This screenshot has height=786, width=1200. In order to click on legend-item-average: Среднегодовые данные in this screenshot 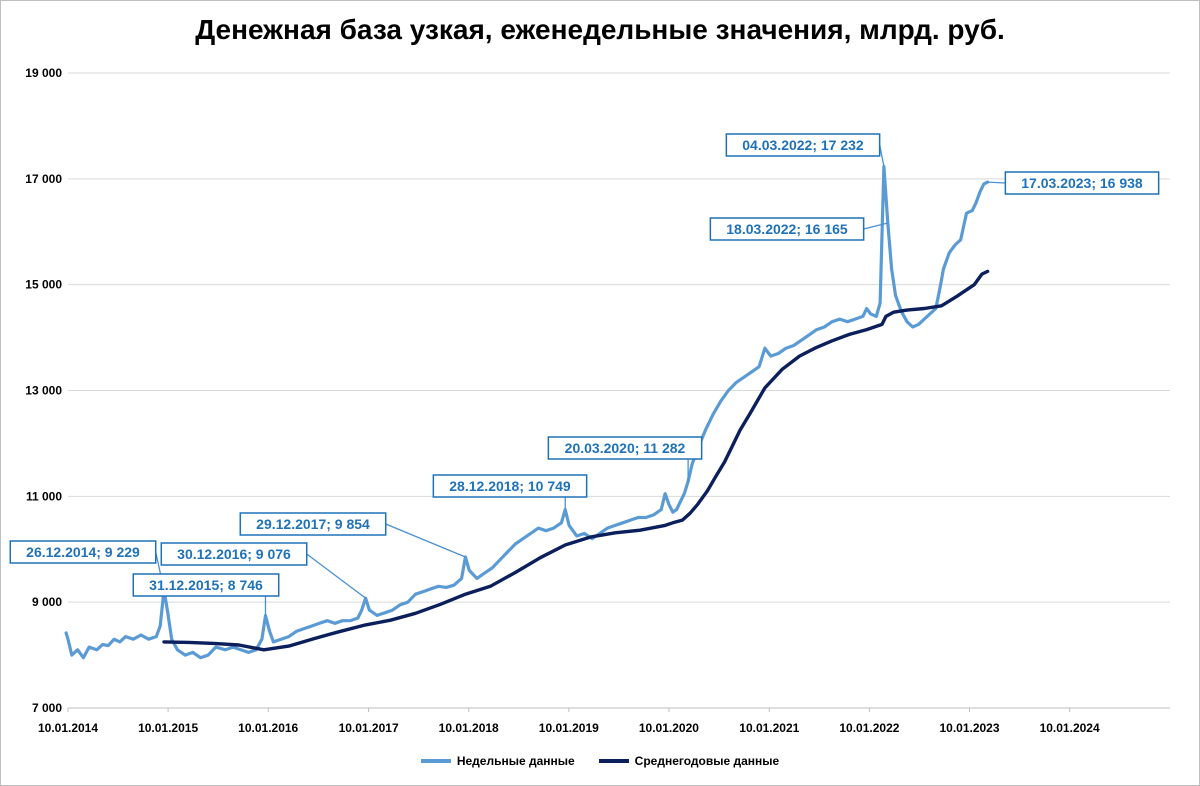, I will do `click(689, 761)`.